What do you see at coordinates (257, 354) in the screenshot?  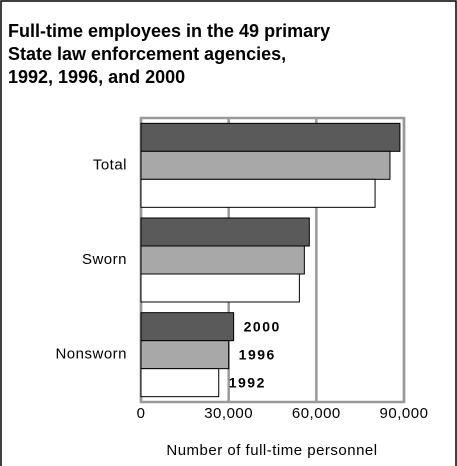 I see `legend-label: 1996` at bounding box center [257, 354].